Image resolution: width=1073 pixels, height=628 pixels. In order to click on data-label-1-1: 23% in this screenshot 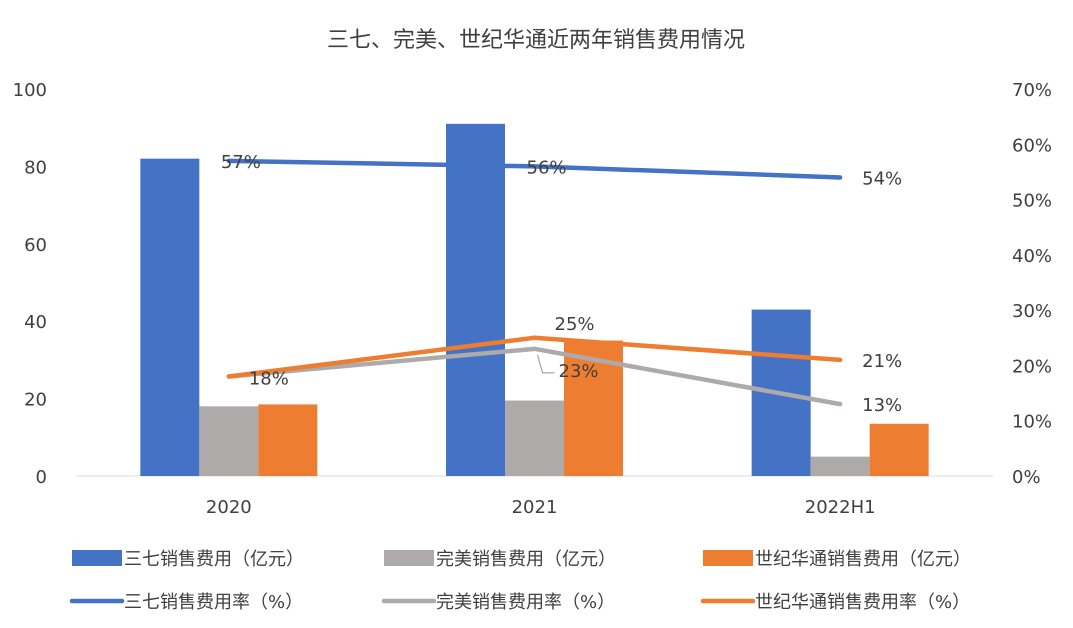, I will do `click(579, 371)`.